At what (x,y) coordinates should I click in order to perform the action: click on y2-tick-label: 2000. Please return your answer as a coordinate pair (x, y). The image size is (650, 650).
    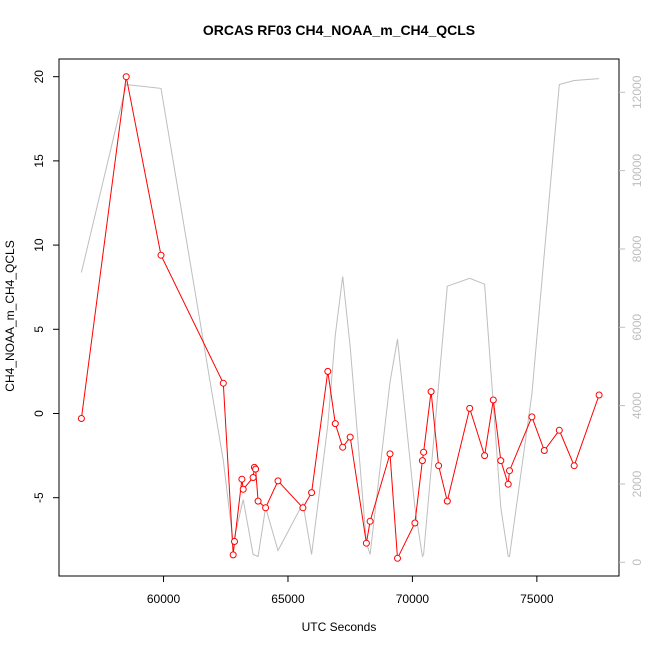
    Looking at the image, I should click on (637, 483).